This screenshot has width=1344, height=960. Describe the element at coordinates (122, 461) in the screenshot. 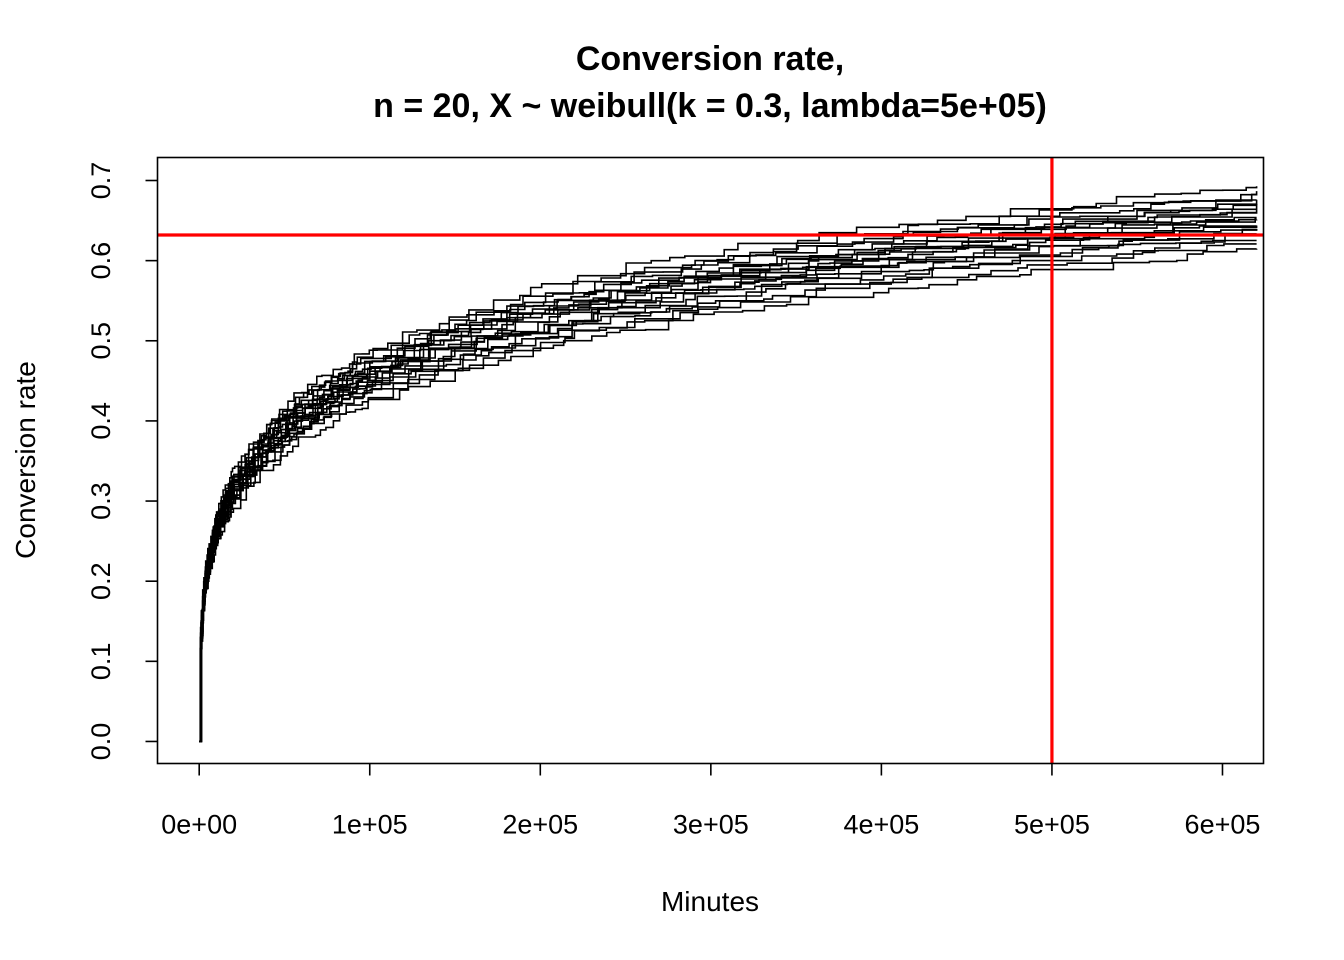

I see `y-axis: 0.0 0.1 0.2 0.3 0.4 0.5 0.6 0.7` at that location.